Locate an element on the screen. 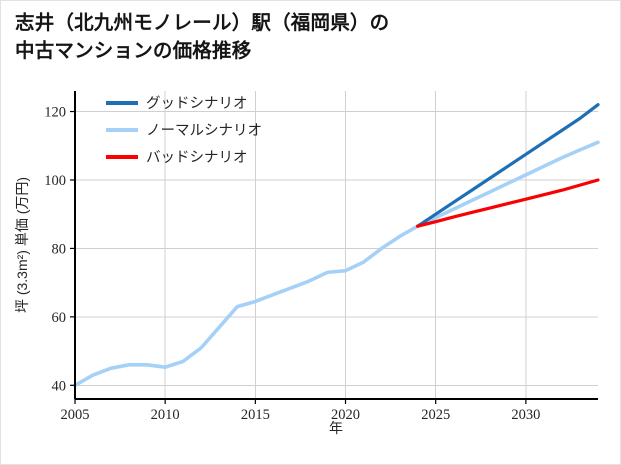  y-tick-label: 120 is located at coordinates (55, 113).